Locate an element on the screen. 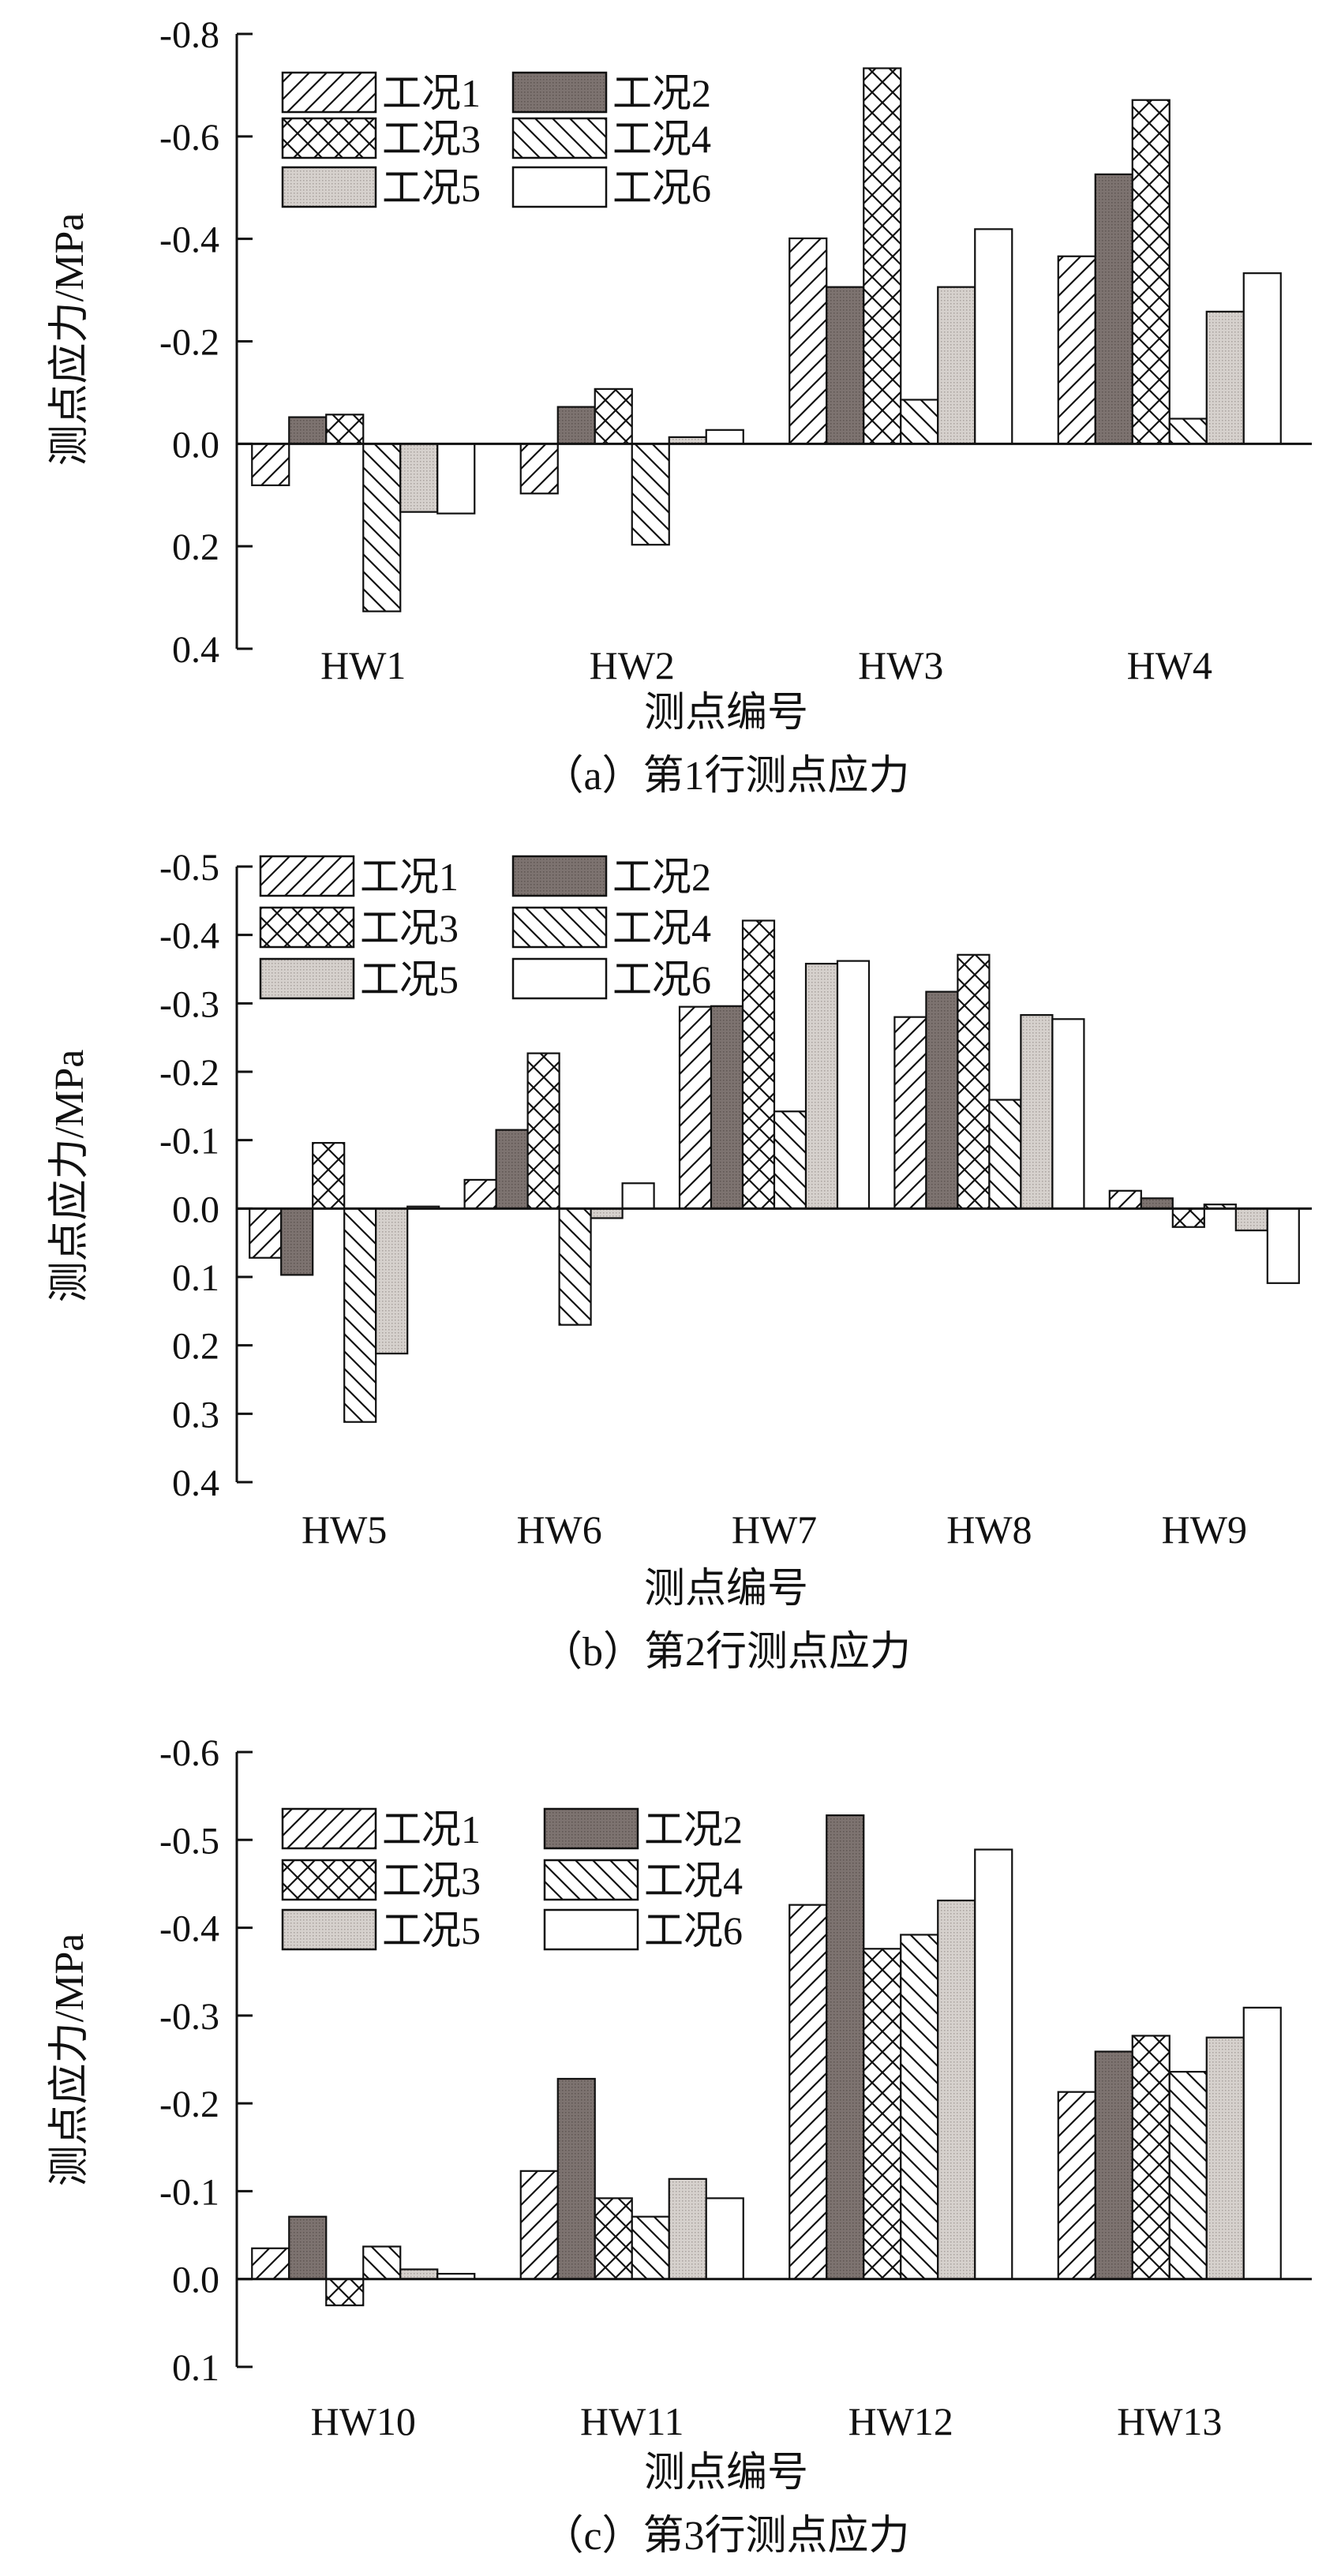 This screenshot has height=2576, width=1326. x-tick-label: HW10 is located at coordinates (363, 2421).